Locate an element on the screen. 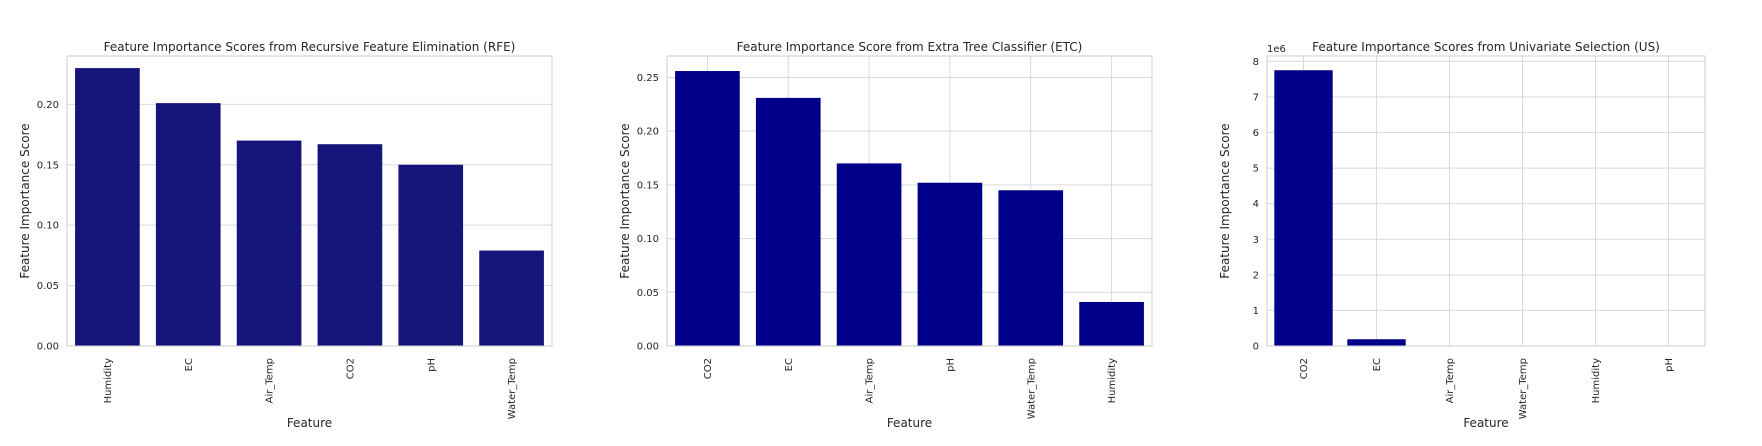 The height and width of the screenshot is (446, 1762). y-tick-label: 0.25 is located at coordinates (648, 78).